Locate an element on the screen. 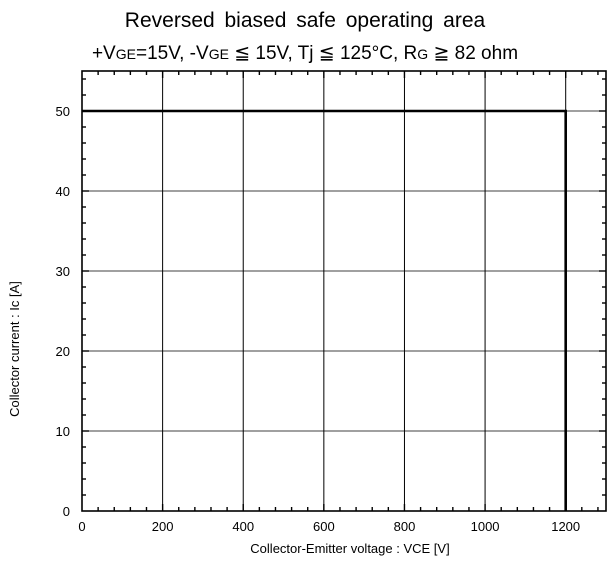 Image resolution: width=610 pixels, height=564 pixels. subtitle-part: +V is located at coordinates (103, 53).